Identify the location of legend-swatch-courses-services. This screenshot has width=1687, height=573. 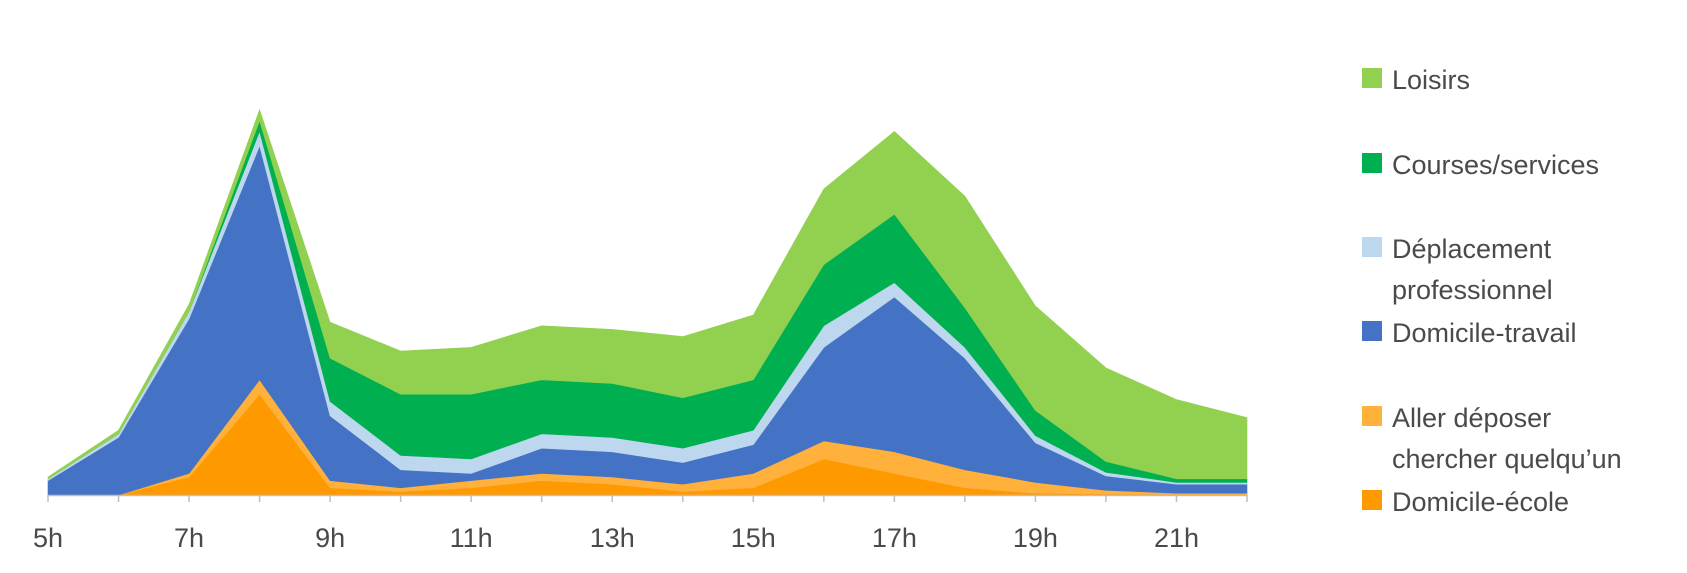
(1372, 163).